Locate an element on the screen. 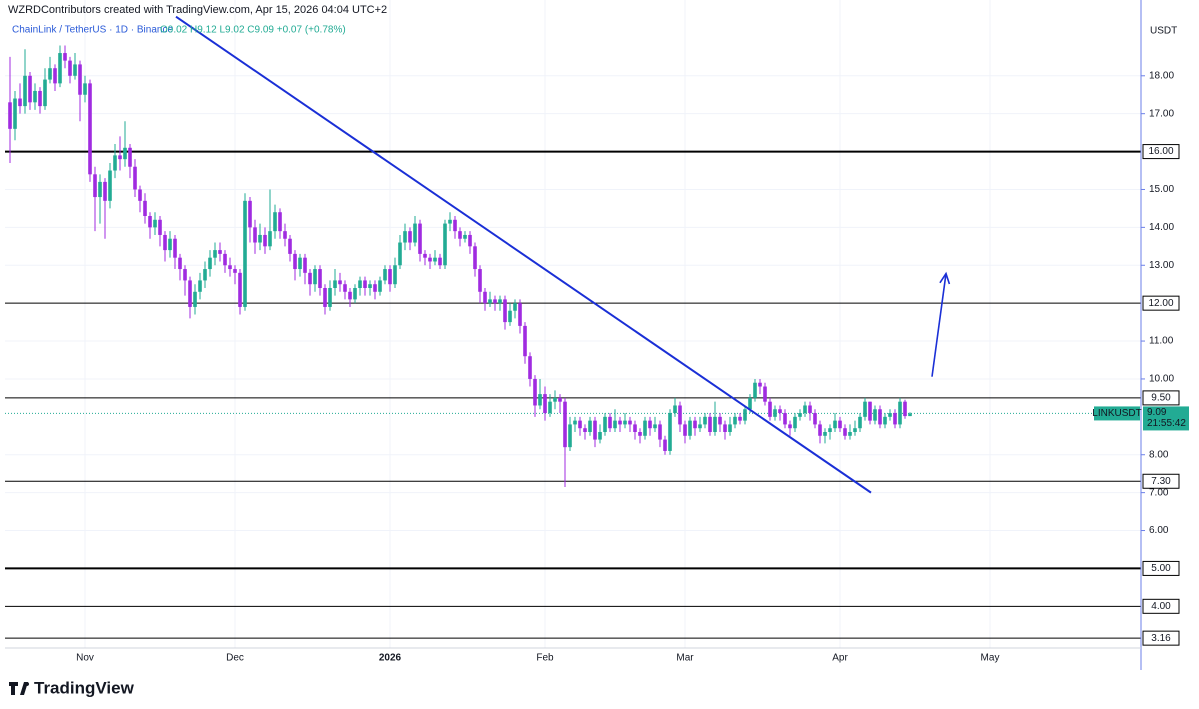 The width and height of the screenshot is (1199, 709). level-label: 3.16 is located at coordinates (1161, 638).